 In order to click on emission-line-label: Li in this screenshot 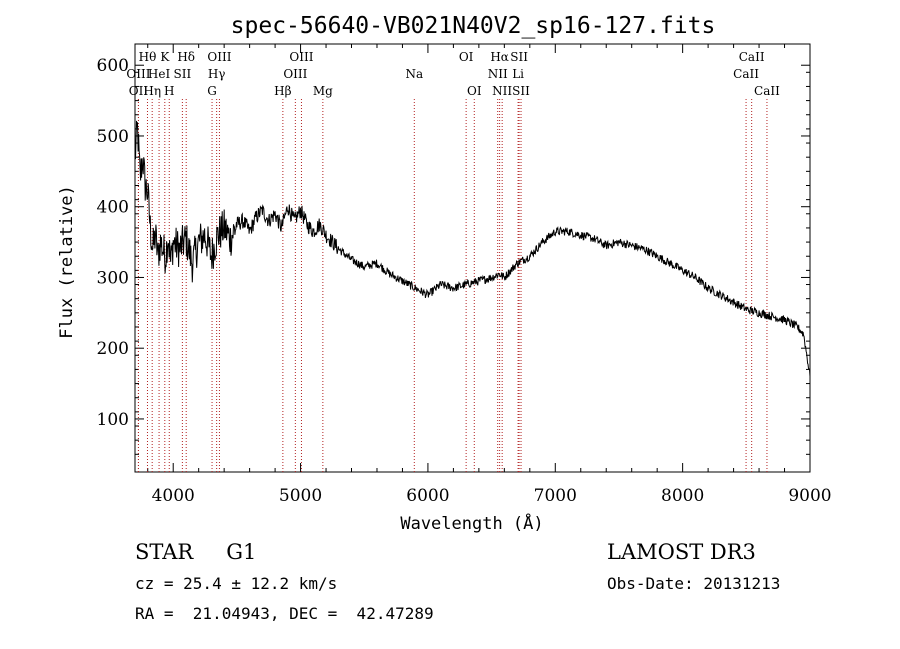, I will do `click(518, 74)`.